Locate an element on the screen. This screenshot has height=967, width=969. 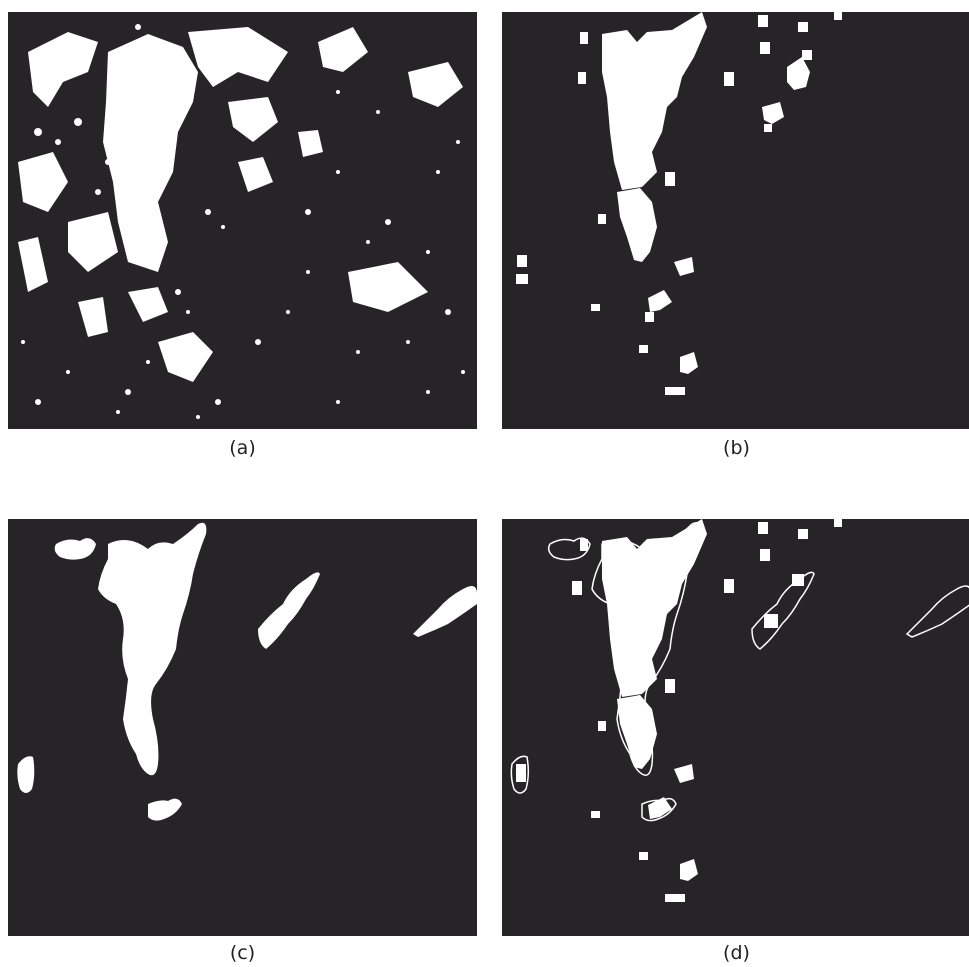
caption-b: (b) is located at coordinates (736, 448).